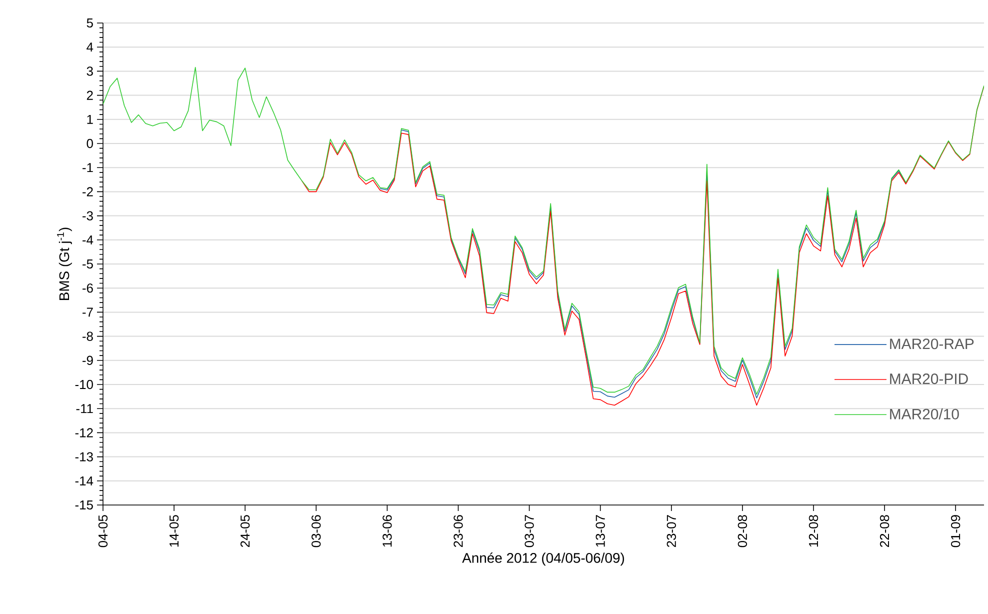 Image resolution: width=988 pixels, height=614 pixels. Describe the element at coordinates (89, 23) in the screenshot. I see `y-tick-label: 5` at that location.